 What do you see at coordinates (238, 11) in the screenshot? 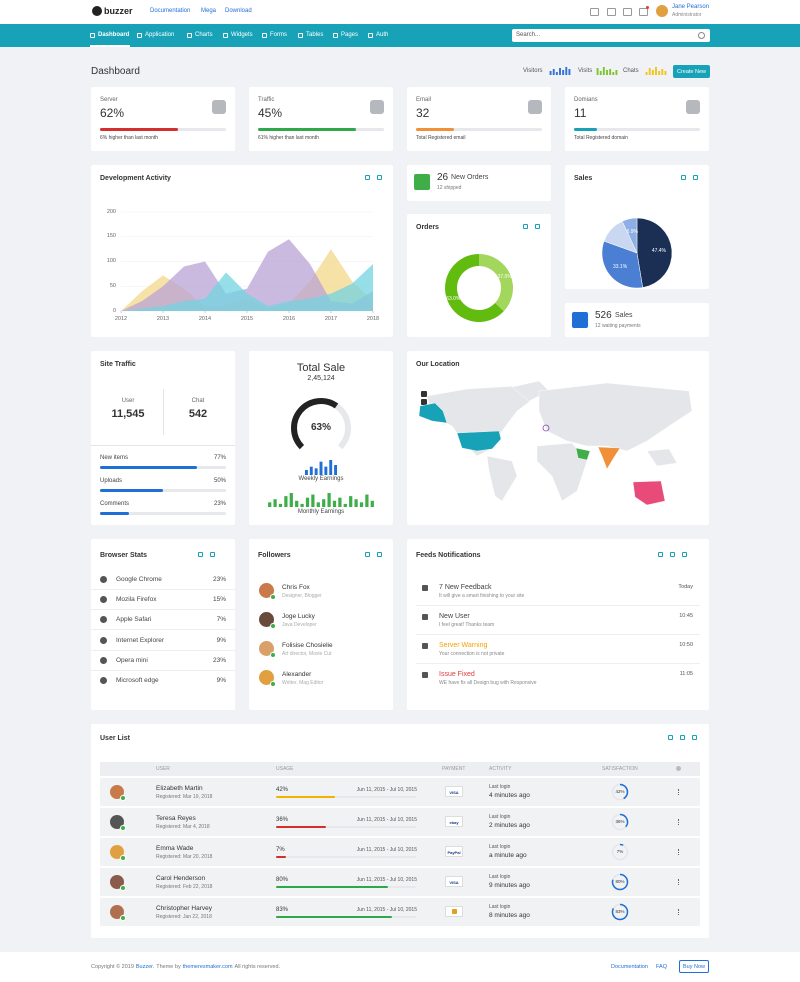
I see `top-link: Download` at bounding box center [238, 11].